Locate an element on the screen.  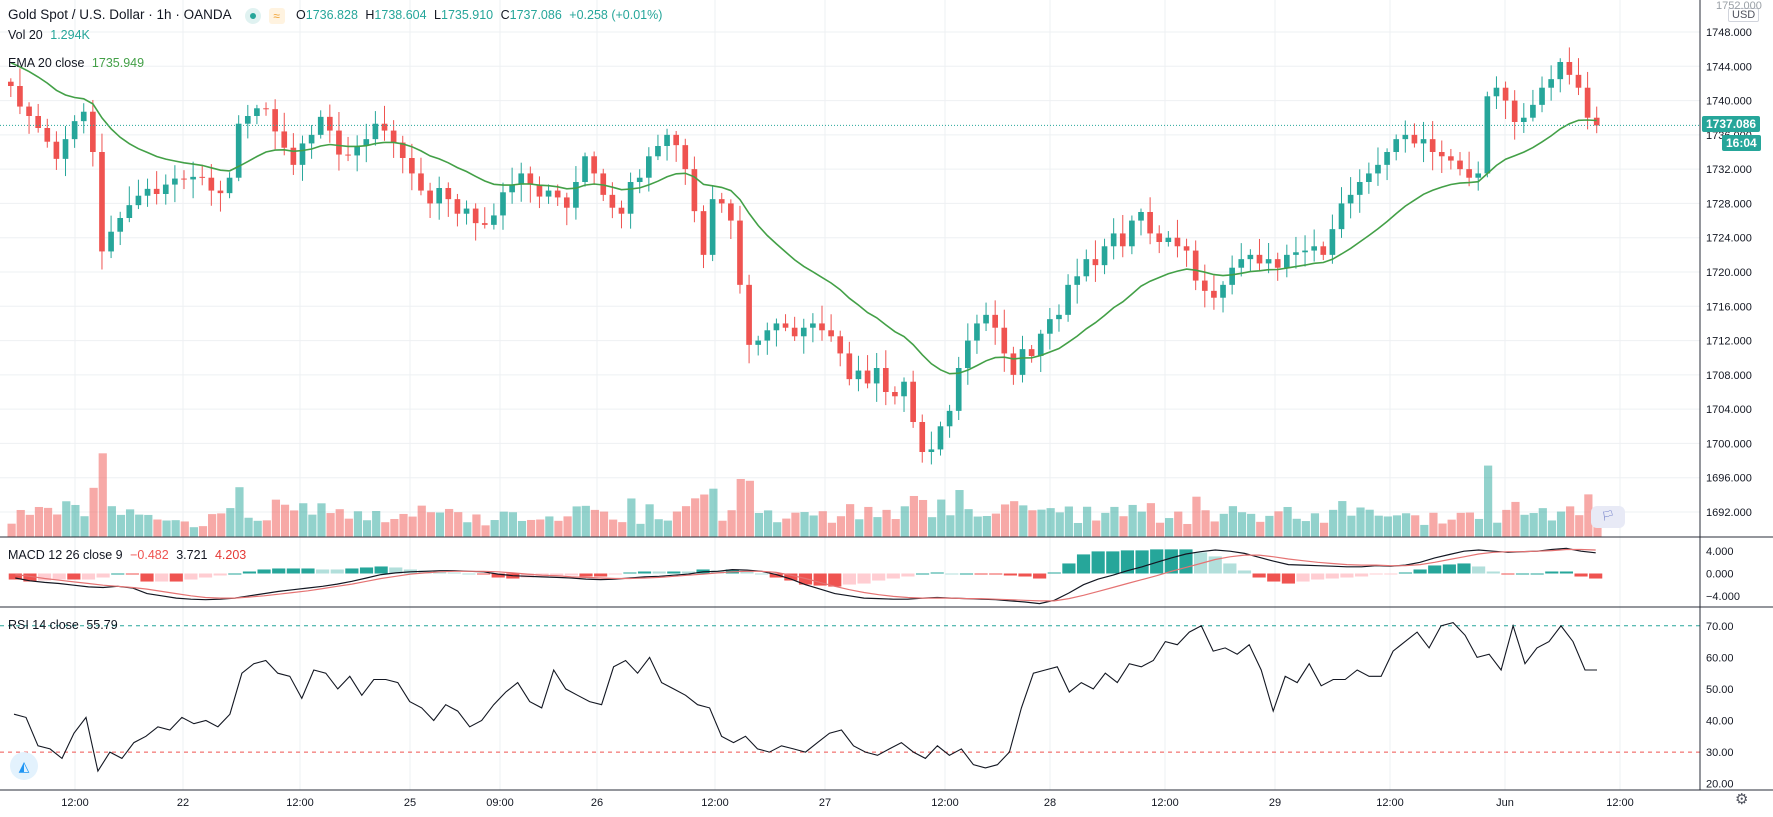
volume-legend: Vol 20 1.294K is located at coordinates (51, 35).